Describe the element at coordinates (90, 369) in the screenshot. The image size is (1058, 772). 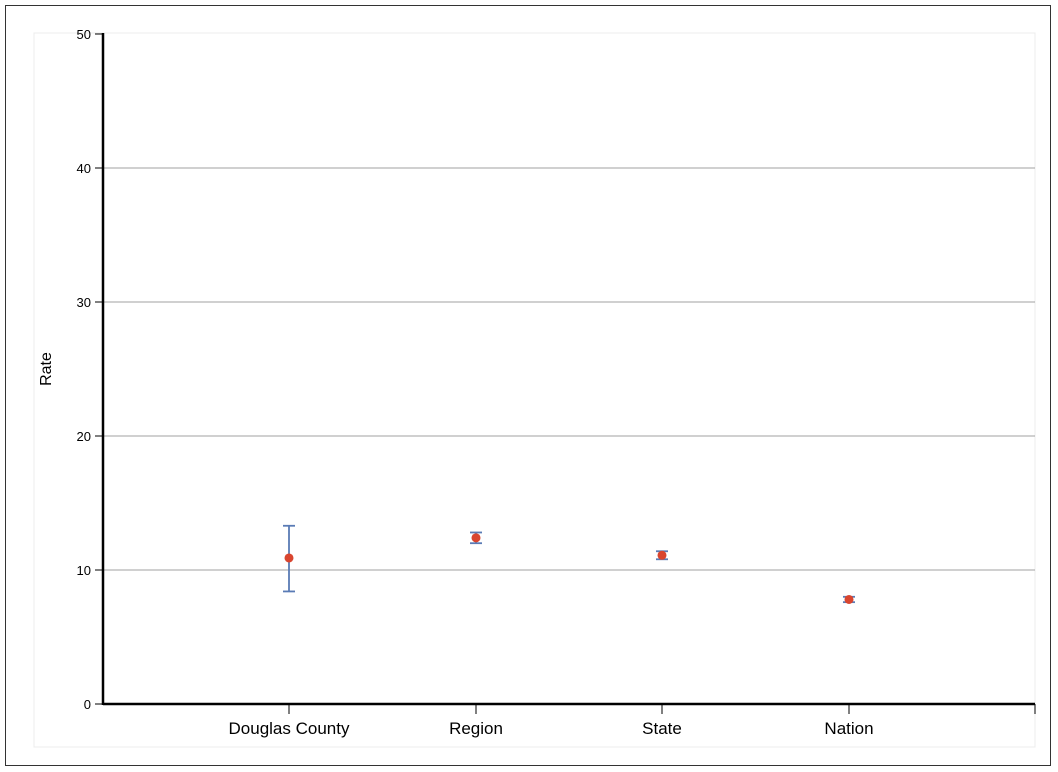
I see `y-axis-ticks: 0 10 20 30 40 50` at that location.